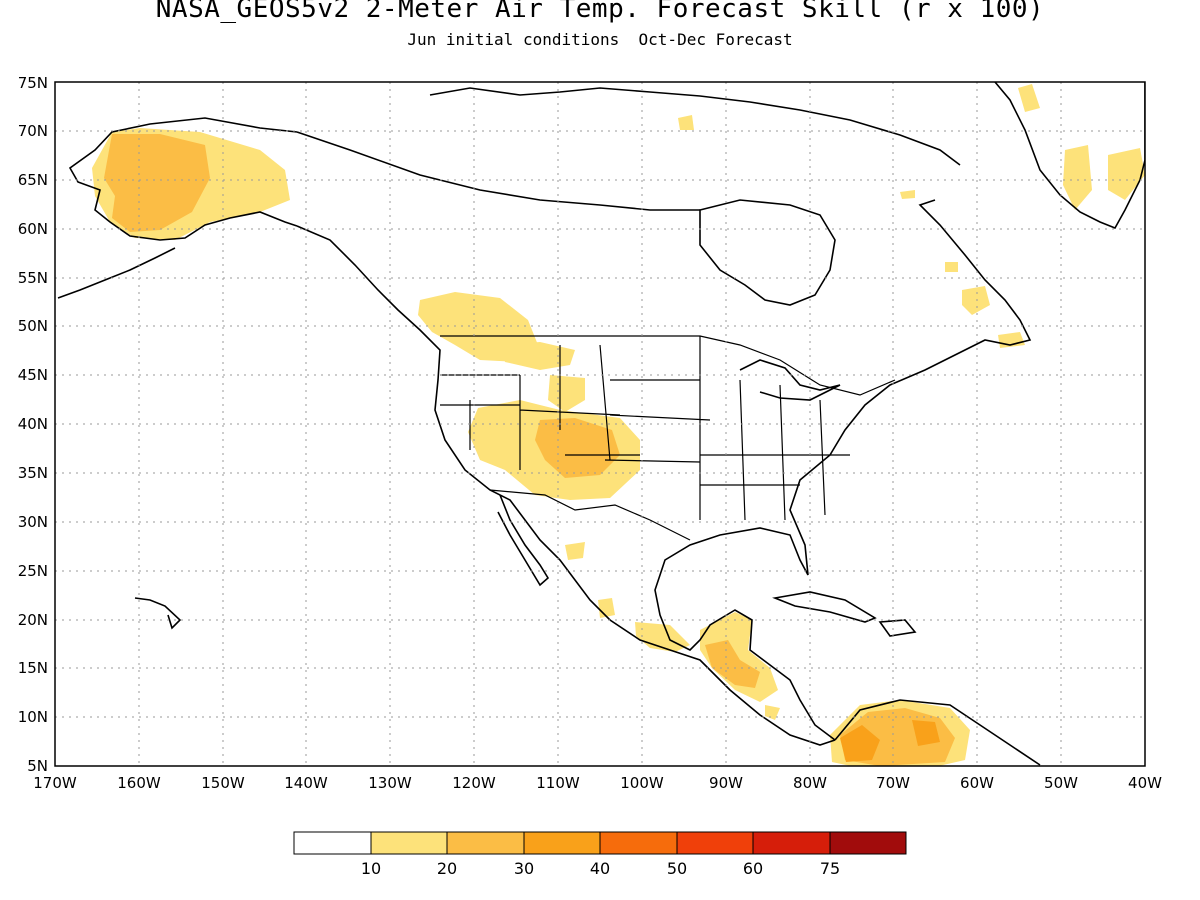 The height and width of the screenshot is (900, 1200). What do you see at coordinates (558, 783) in the screenshot?
I see `lon-label: 110W` at bounding box center [558, 783].